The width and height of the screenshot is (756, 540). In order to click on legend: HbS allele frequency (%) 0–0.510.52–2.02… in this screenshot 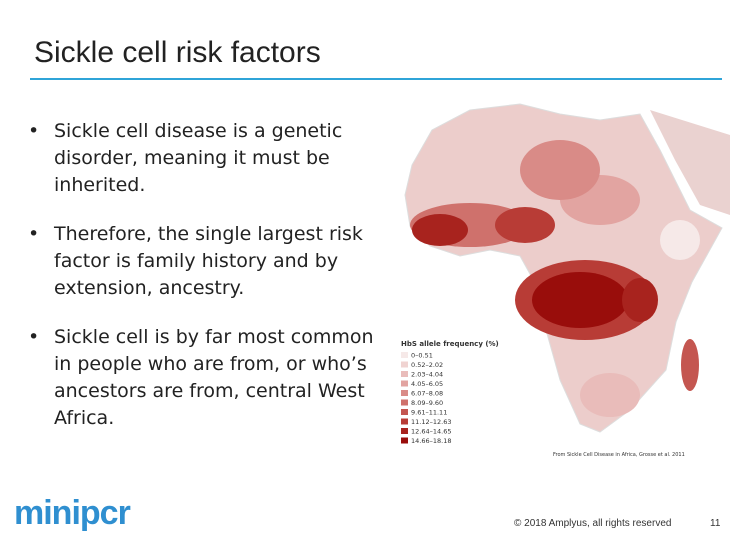, I will do `click(450, 392)`.